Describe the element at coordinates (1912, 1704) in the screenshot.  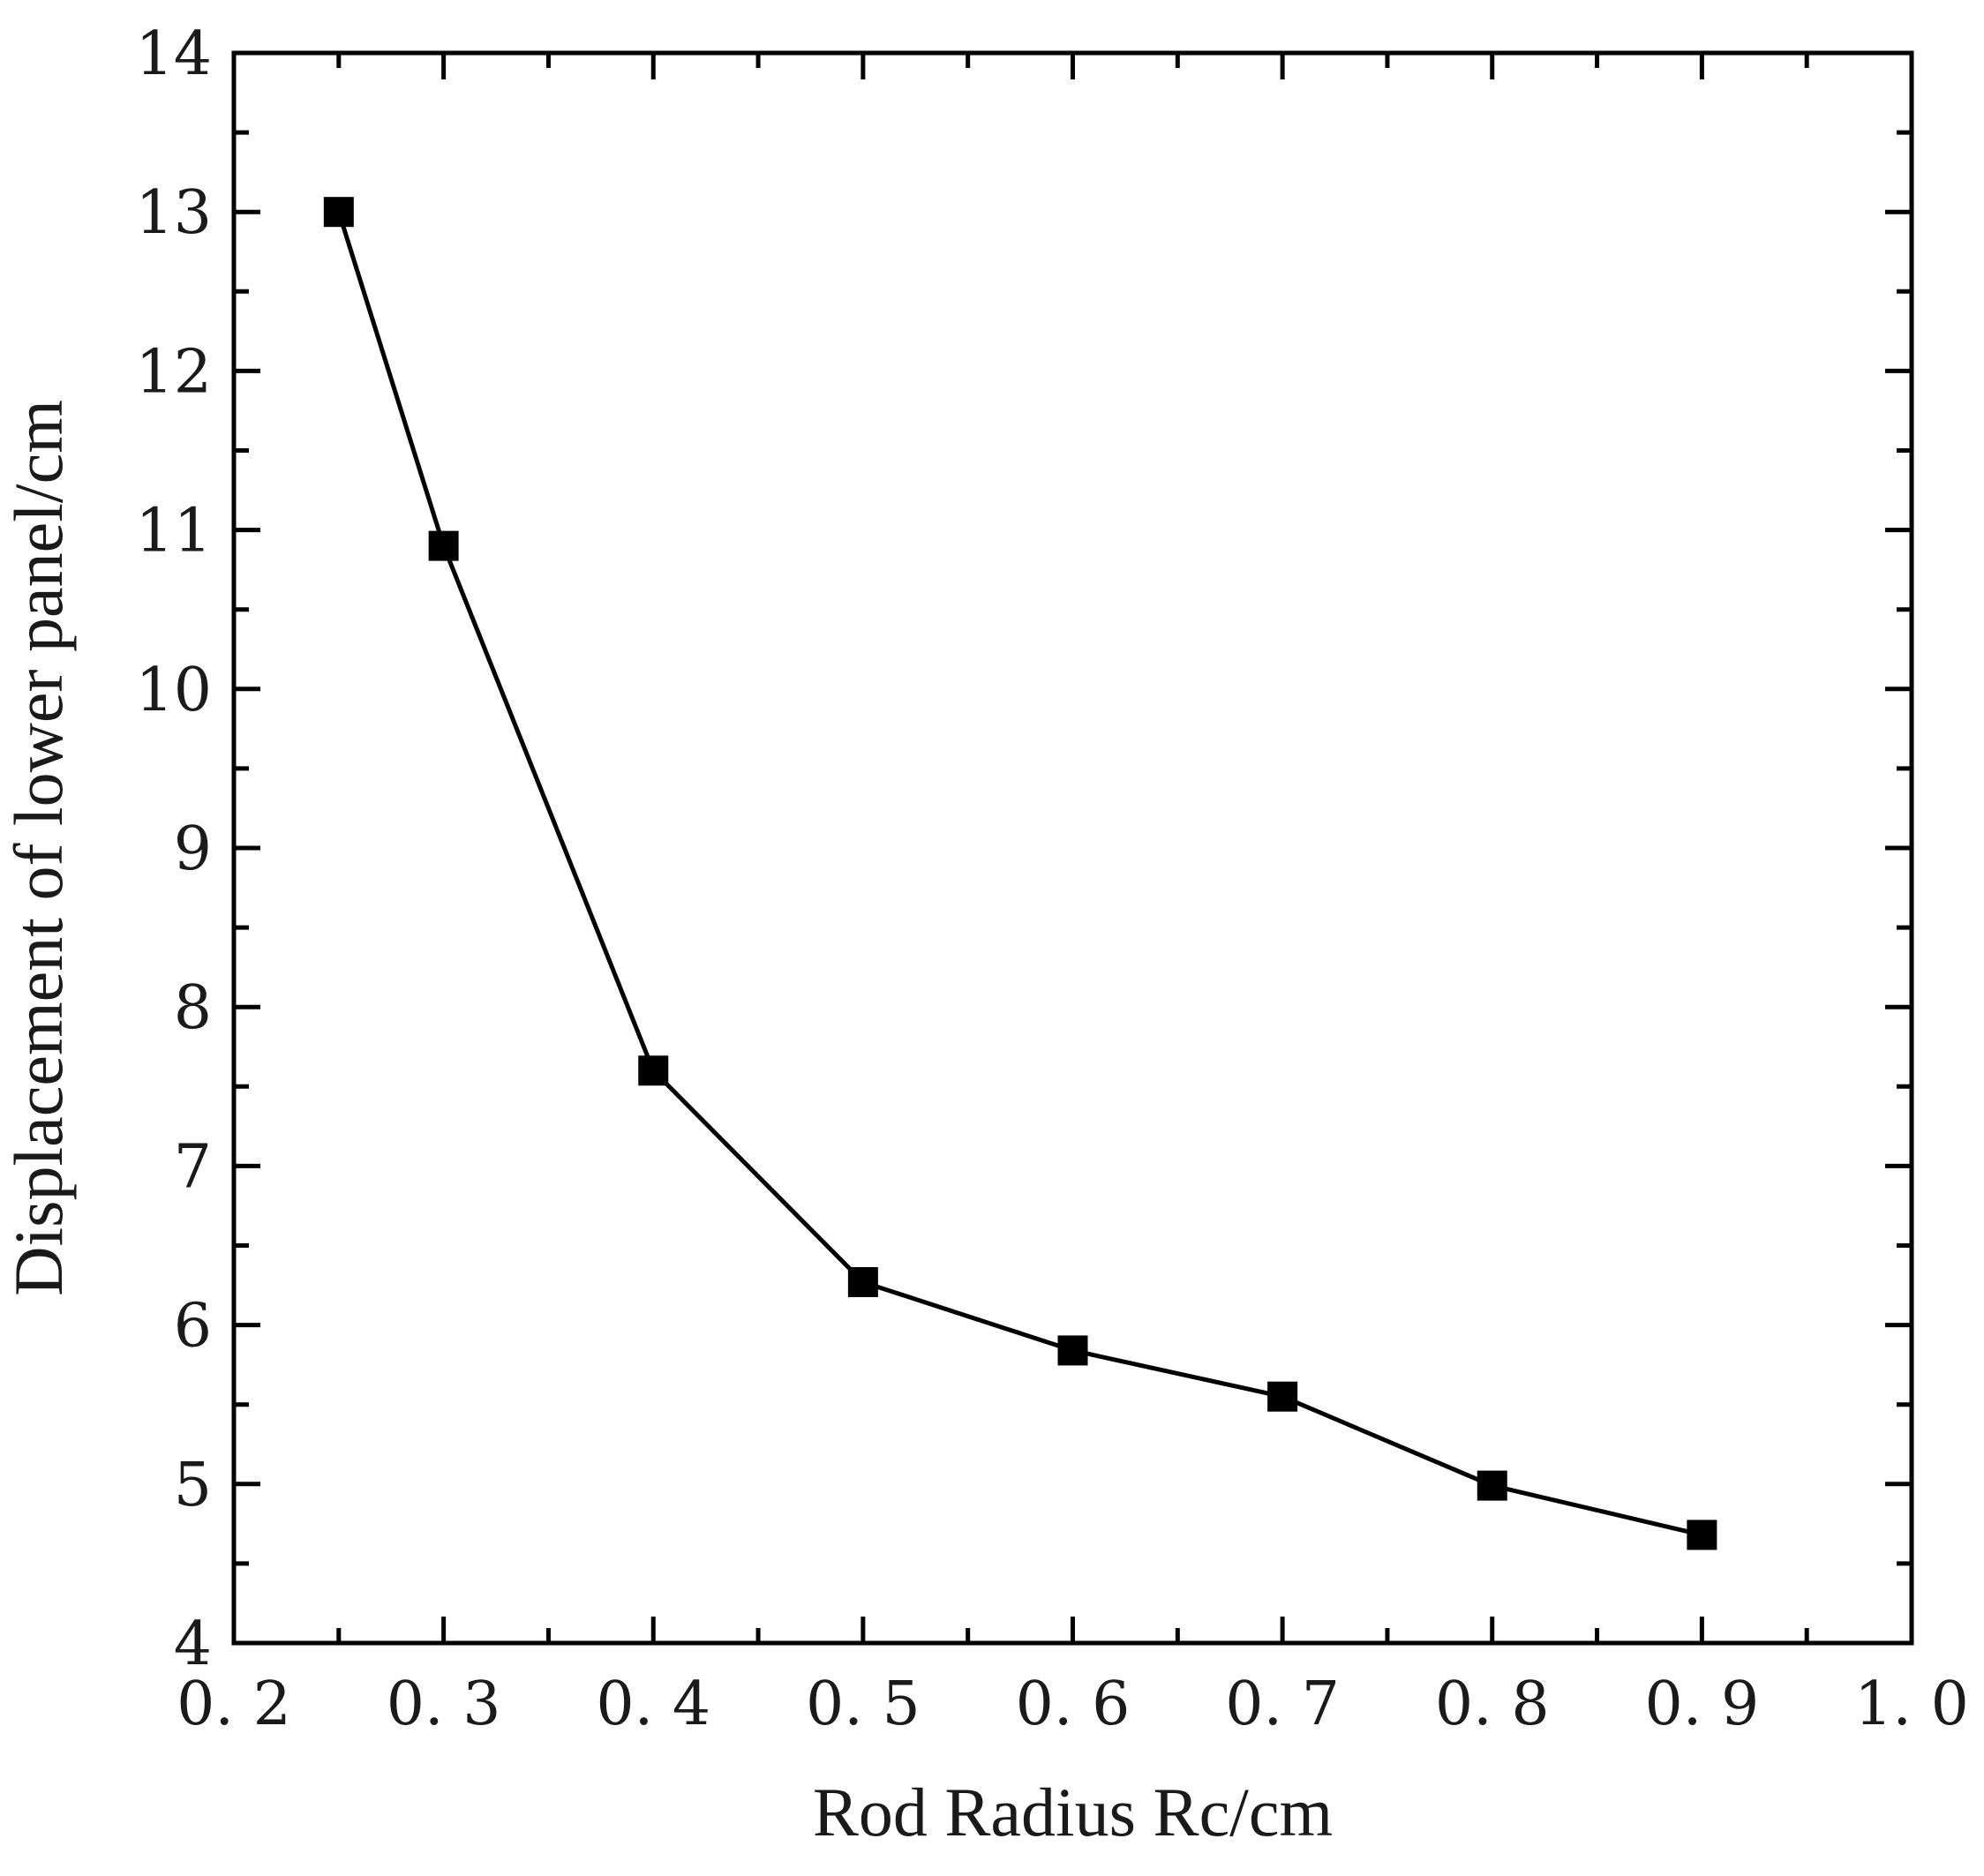
I see `x-tick-label: 1. 0` at that location.